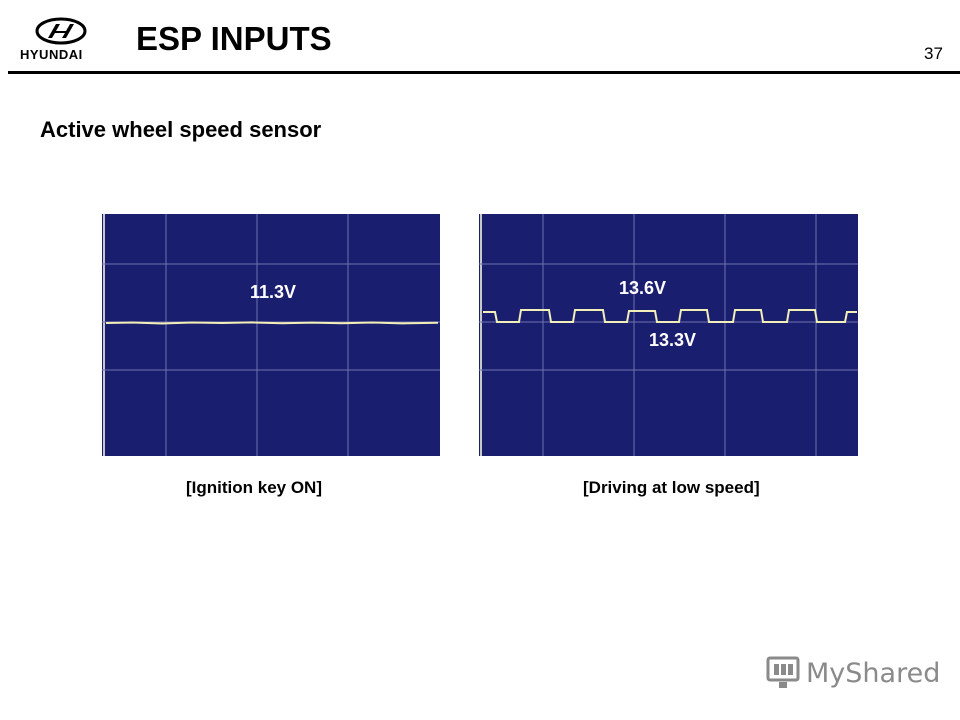  What do you see at coordinates (671, 487) in the screenshot?
I see `caption-driving-low-speed: [Driving at low speed]` at bounding box center [671, 487].